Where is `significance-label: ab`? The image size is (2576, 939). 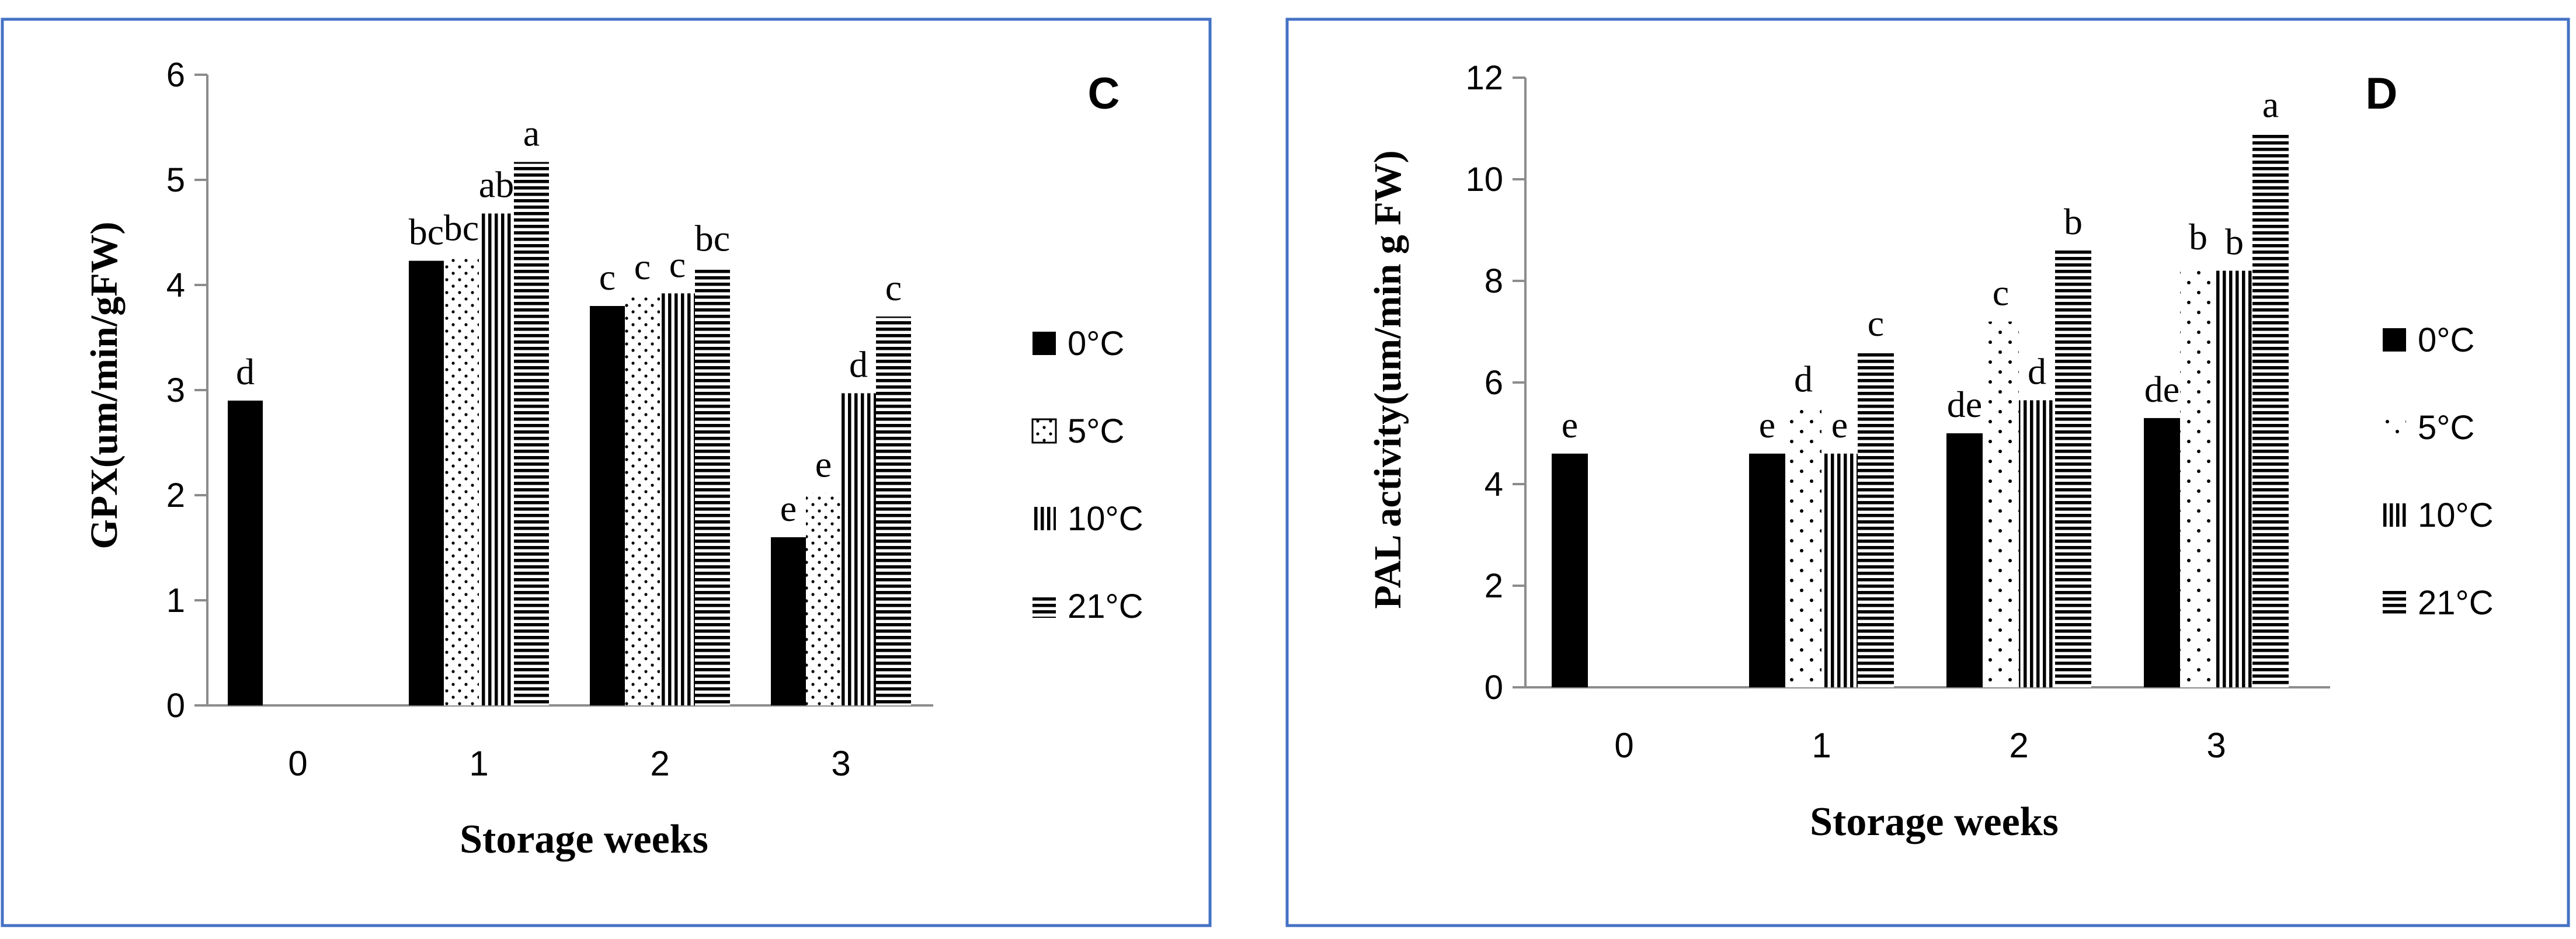 significance-label: ab is located at coordinates (497, 185).